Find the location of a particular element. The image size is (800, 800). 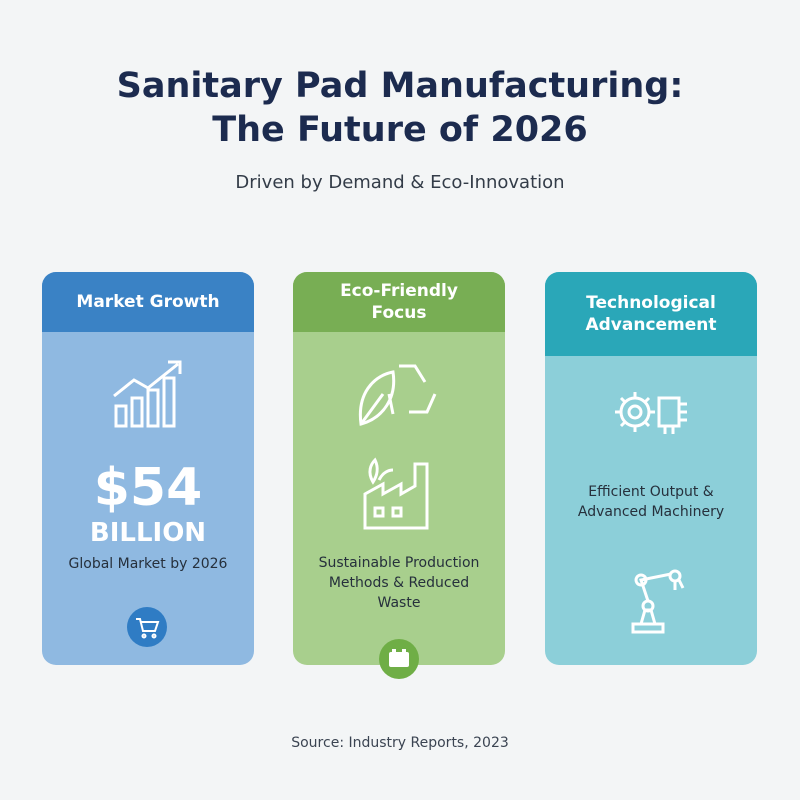

figure: $54 is located at coordinates (148, 488).